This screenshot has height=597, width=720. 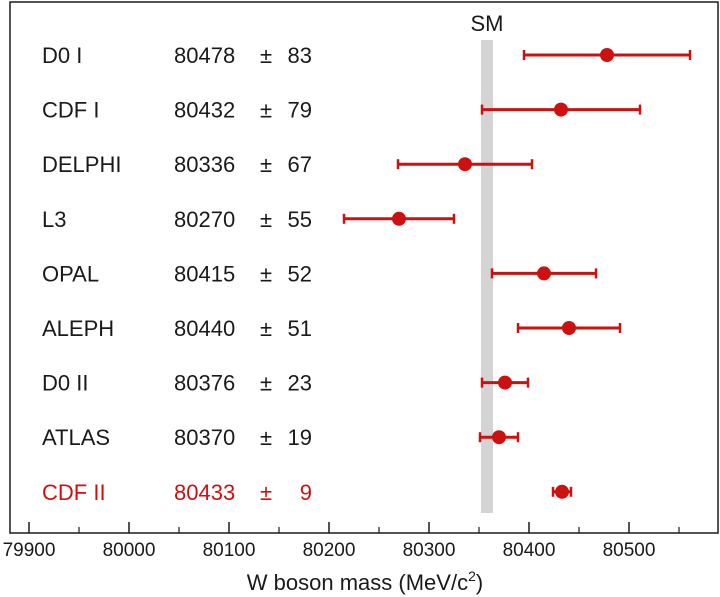 I want to click on measurement-row: DELPHI 80336 ±67, so click(x=288, y=164).